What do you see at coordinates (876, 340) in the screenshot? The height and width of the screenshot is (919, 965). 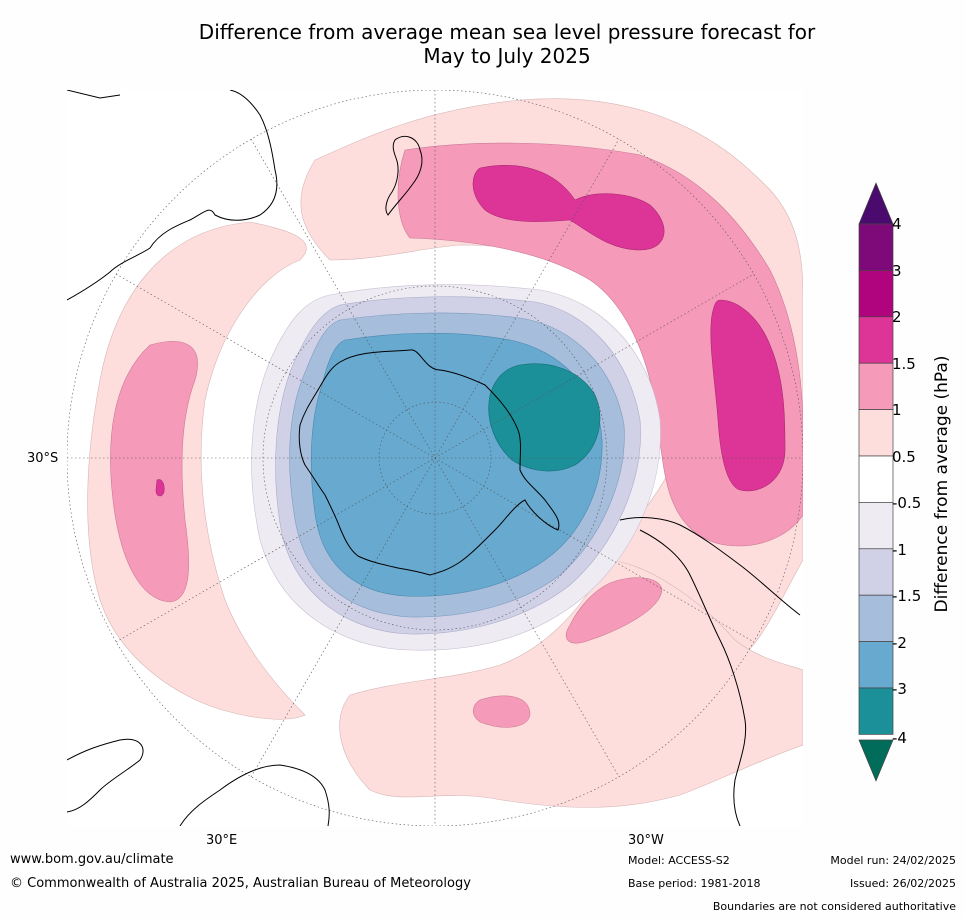 I see `colorbar-band-1.5-to-2` at bounding box center [876, 340].